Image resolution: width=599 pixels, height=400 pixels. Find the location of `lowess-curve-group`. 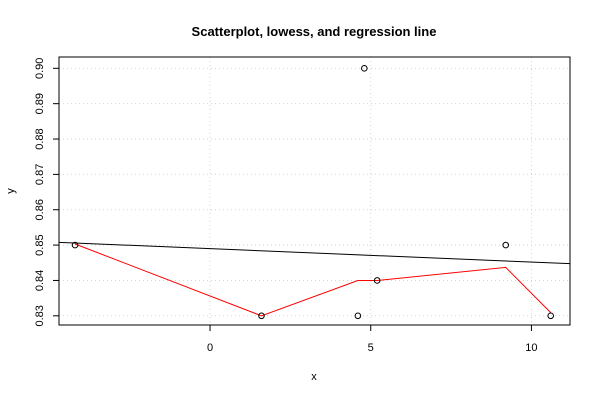

lowess-curve-group is located at coordinates (313, 280).